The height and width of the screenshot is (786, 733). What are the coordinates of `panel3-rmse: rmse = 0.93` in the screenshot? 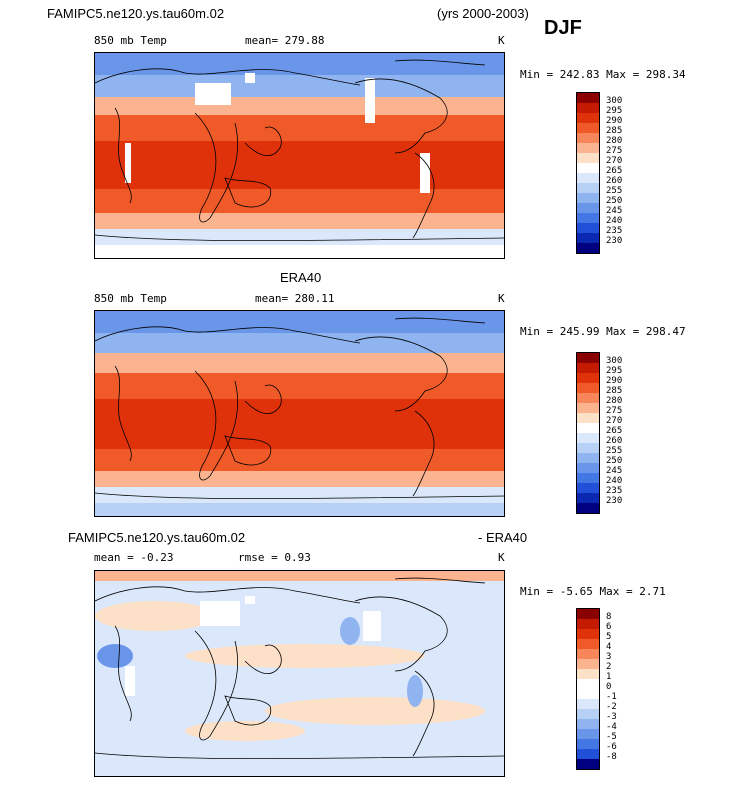 It's located at (274, 557).